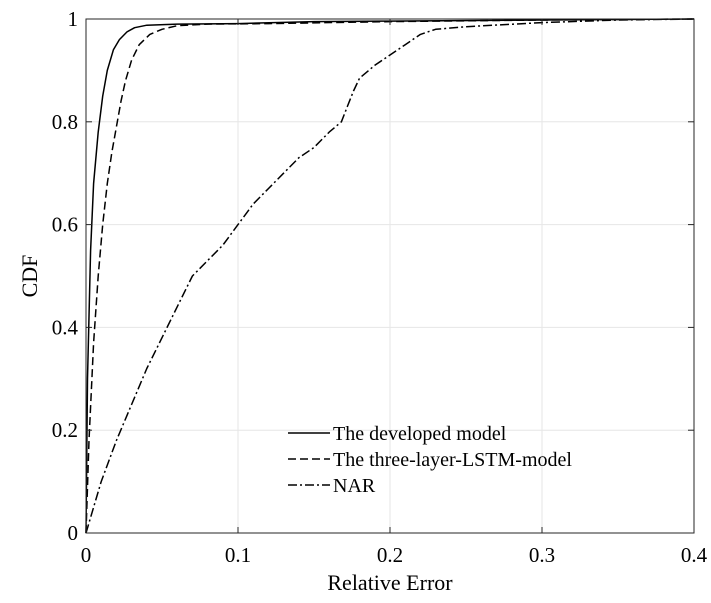  What do you see at coordinates (238, 555) in the screenshot?
I see `x-tick-label: 0.1` at bounding box center [238, 555].